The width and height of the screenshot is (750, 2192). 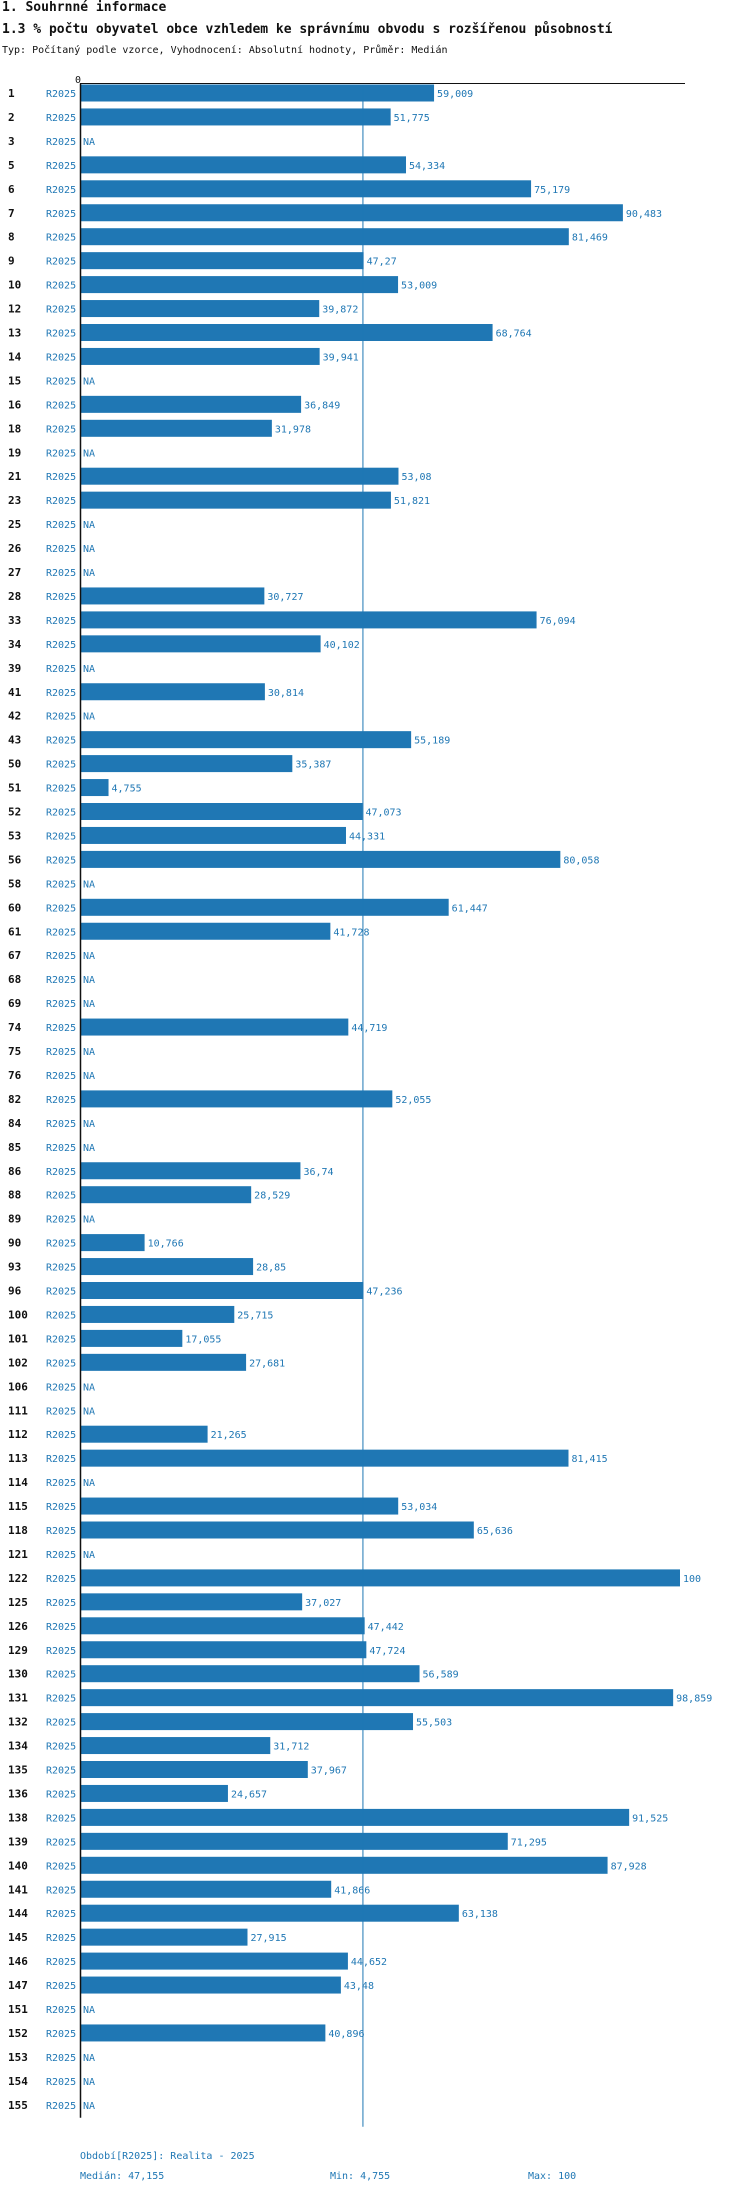 What do you see at coordinates (18, 1410) in the screenshot?
I see `category-label: 111` at bounding box center [18, 1410].